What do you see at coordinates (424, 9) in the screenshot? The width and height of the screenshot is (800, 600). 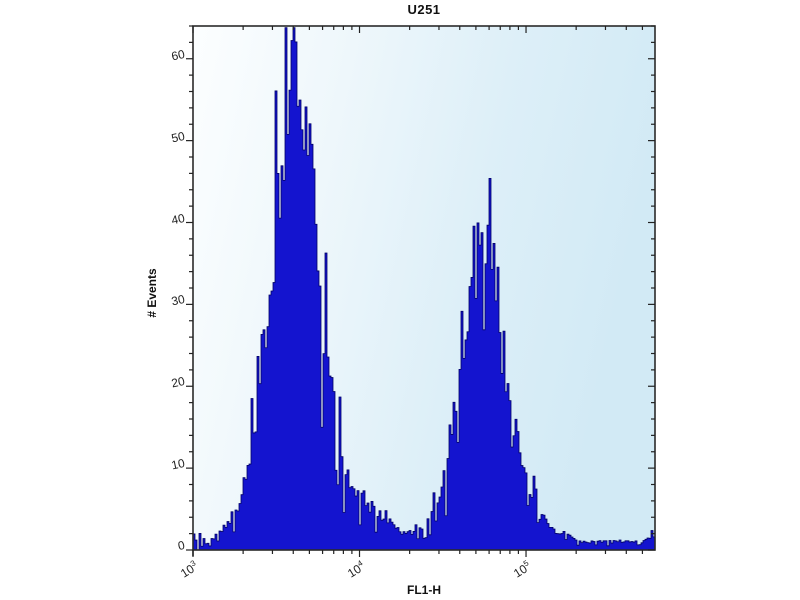 I see `chart-title: U251` at bounding box center [424, 9].